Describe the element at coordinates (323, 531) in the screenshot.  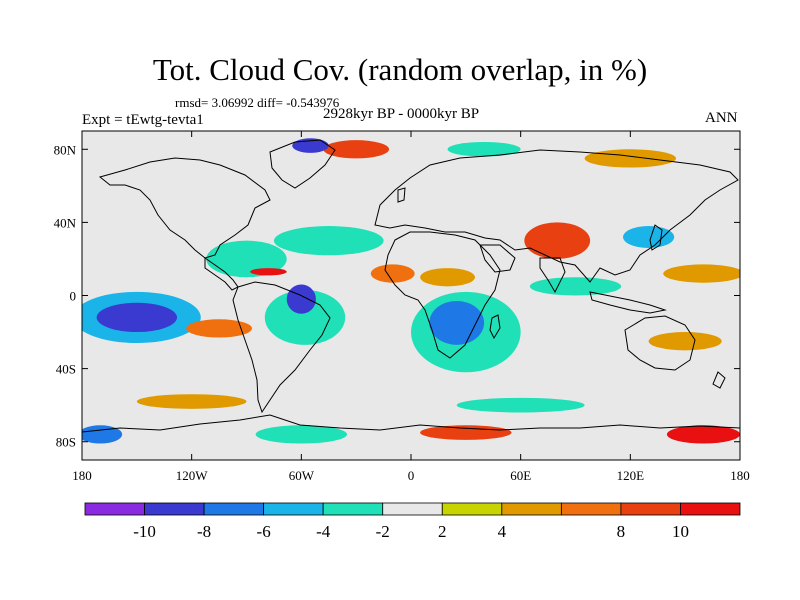
I see `colorbar-label: -4` at that location.